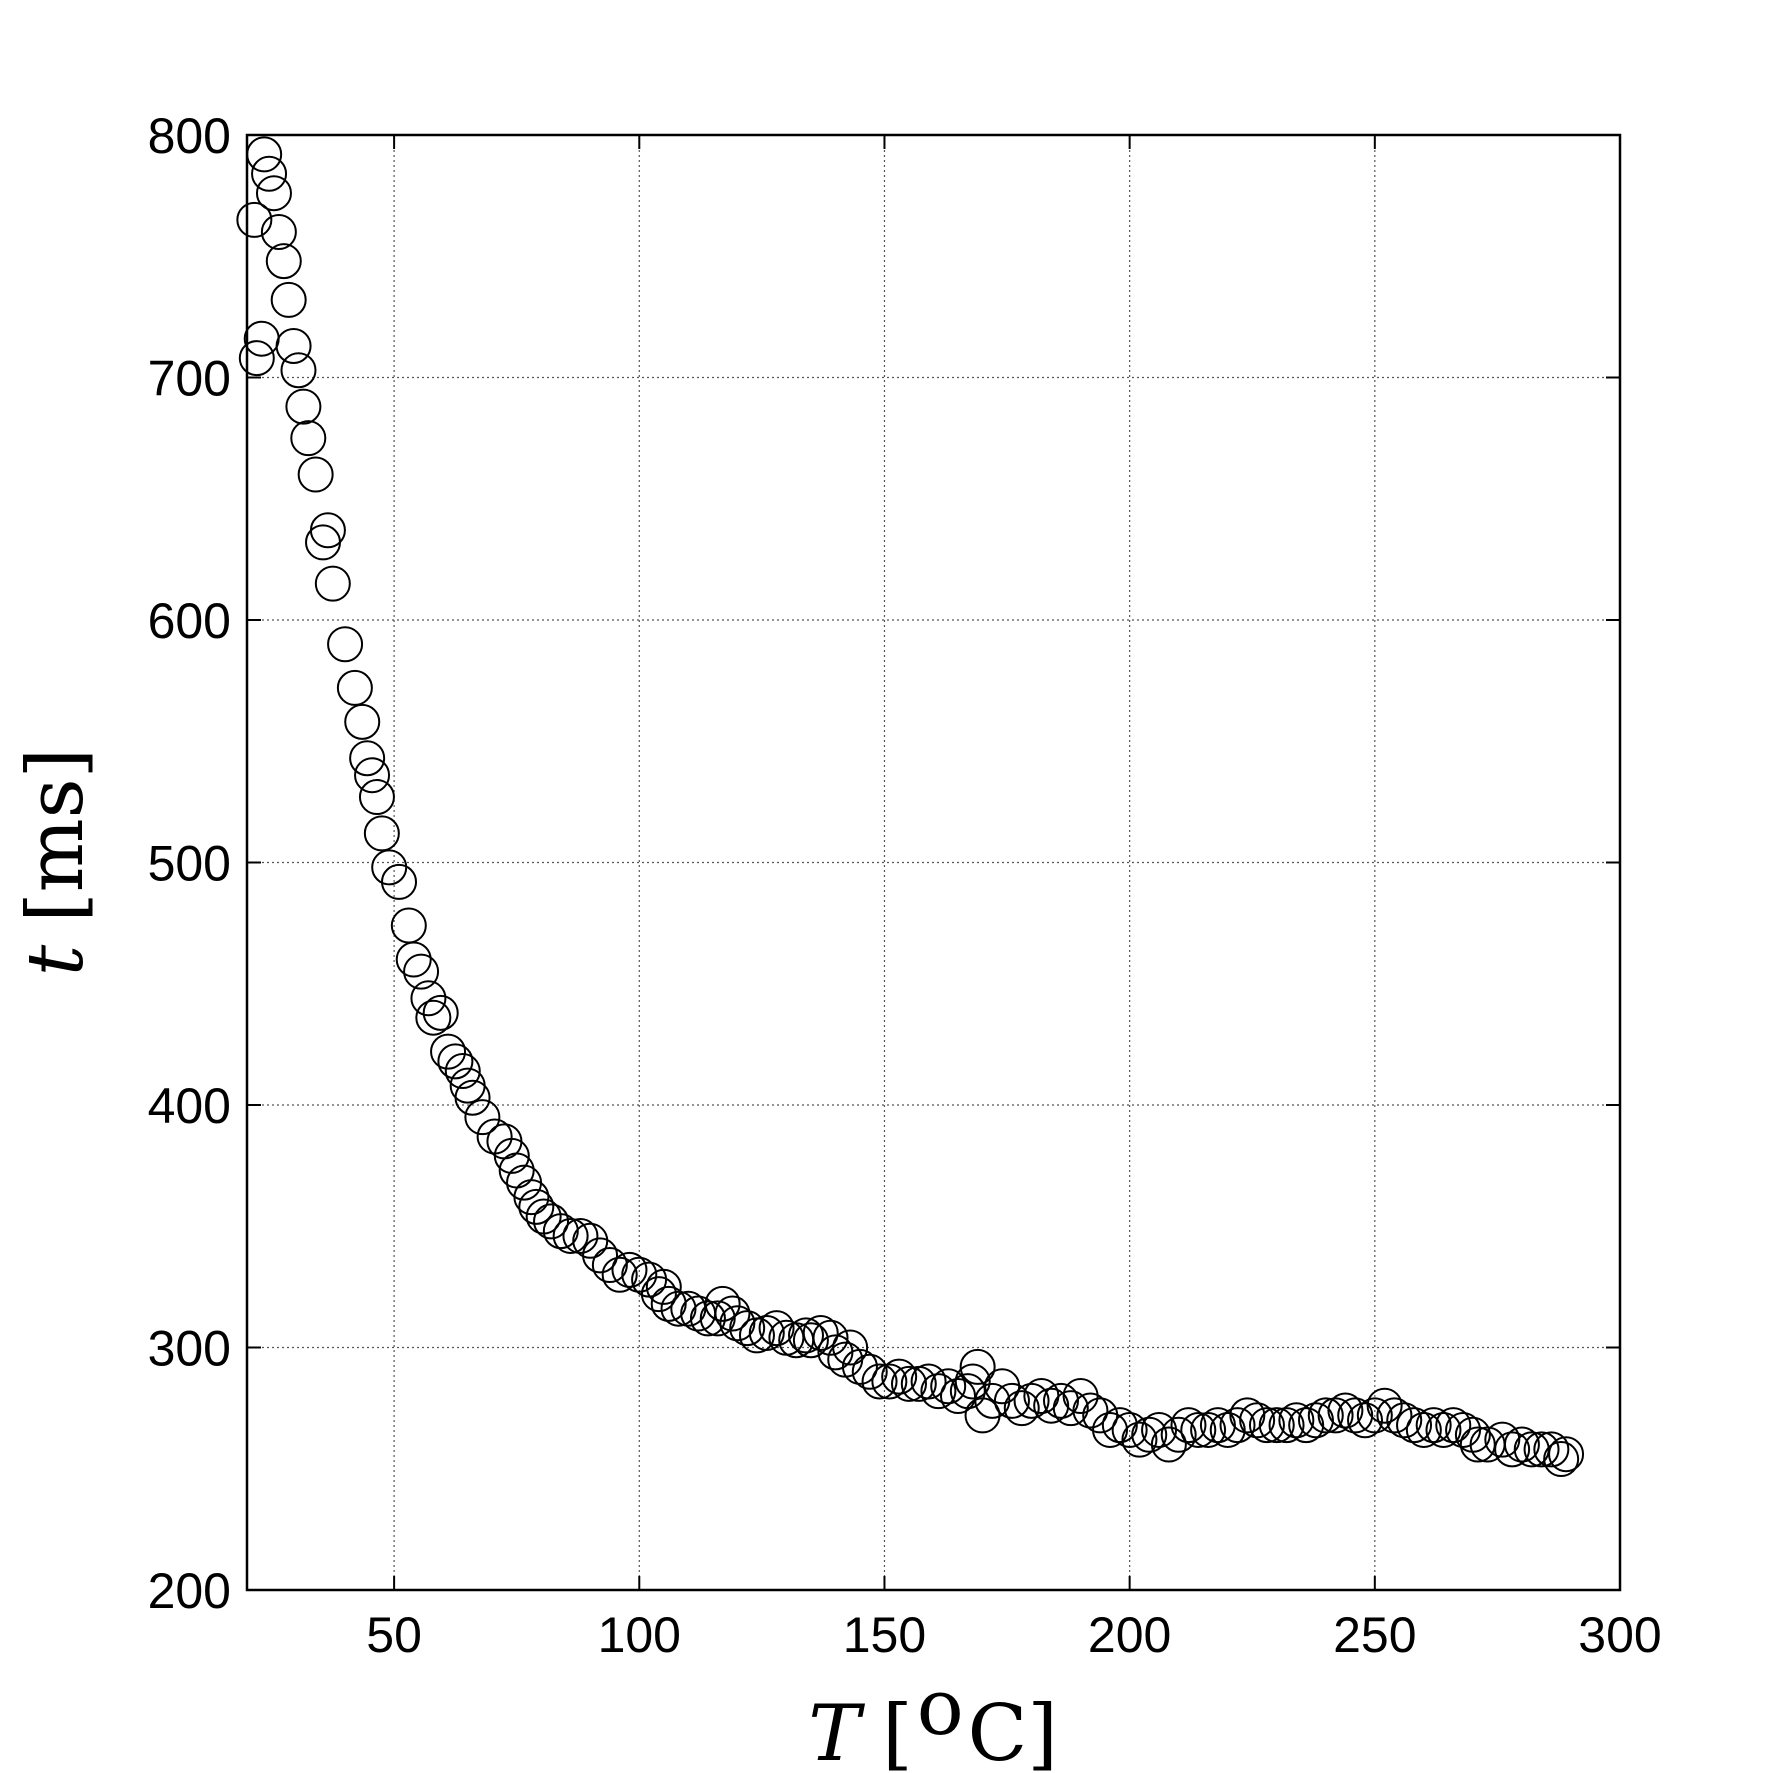 The height and width of the screenshot is (1773, 1773). Describe the element at coordinates (394, 1635) in the screenshot. I see `x-tick-label: 50` at that location.